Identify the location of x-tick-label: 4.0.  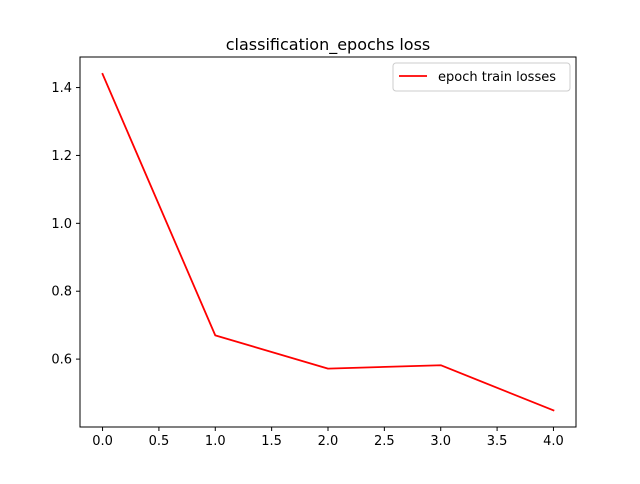
(553, 441).